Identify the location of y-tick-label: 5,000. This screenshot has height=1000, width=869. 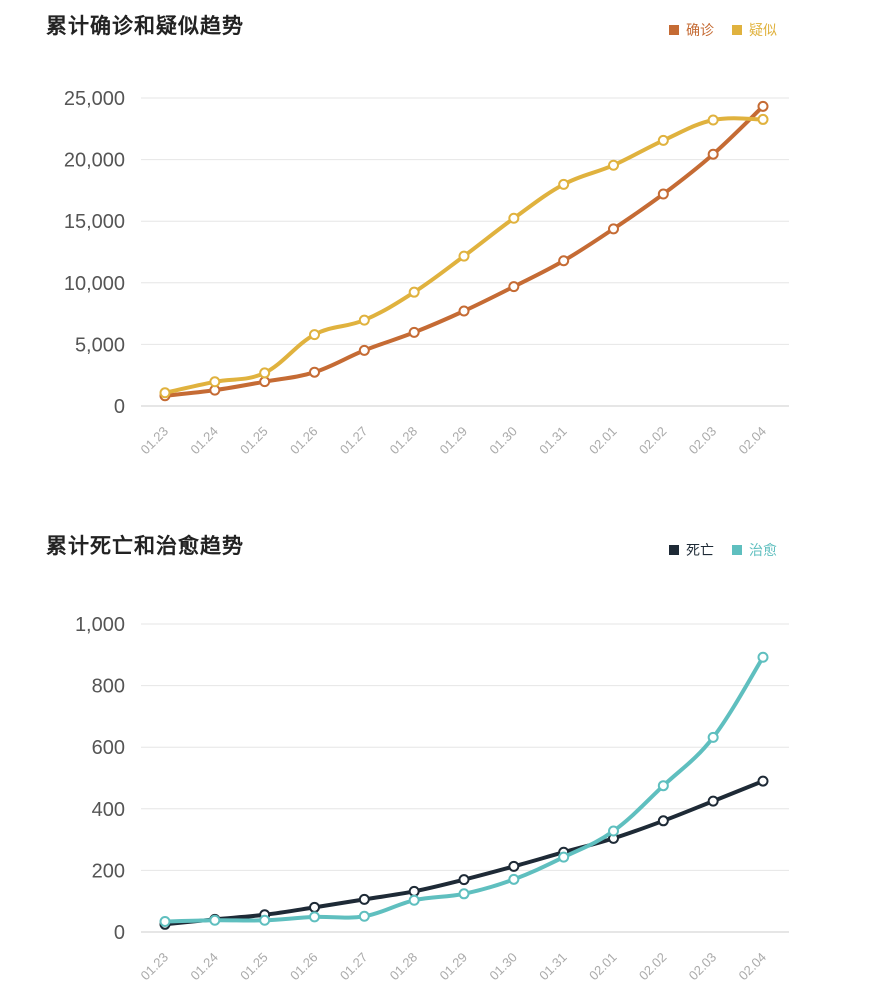
(100, 345).